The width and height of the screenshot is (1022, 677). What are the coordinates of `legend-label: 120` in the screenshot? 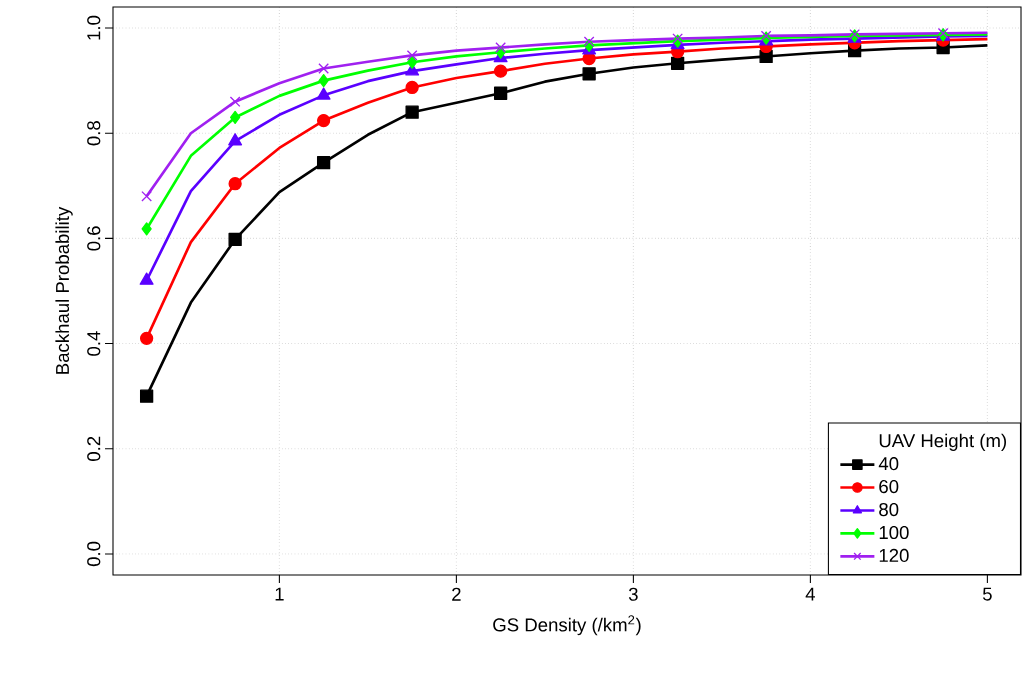 It's located at (894, 555).